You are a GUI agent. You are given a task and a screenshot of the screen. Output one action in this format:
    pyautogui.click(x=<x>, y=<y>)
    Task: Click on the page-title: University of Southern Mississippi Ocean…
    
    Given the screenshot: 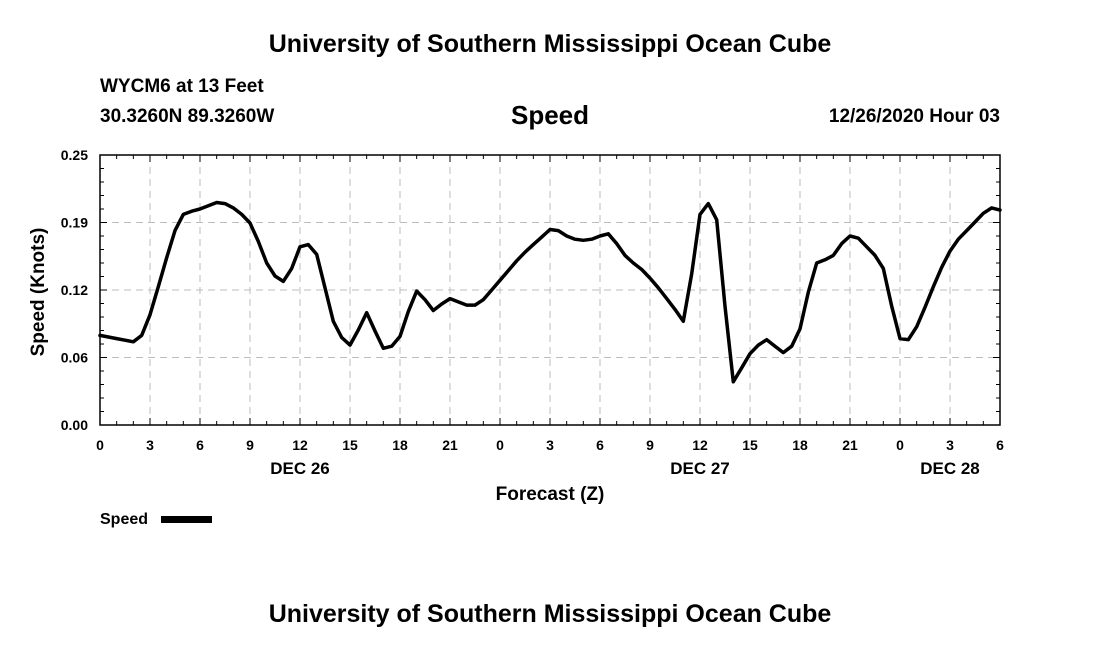 What is the action you would take?
    pyautogui.click(x=550, y=44)
    